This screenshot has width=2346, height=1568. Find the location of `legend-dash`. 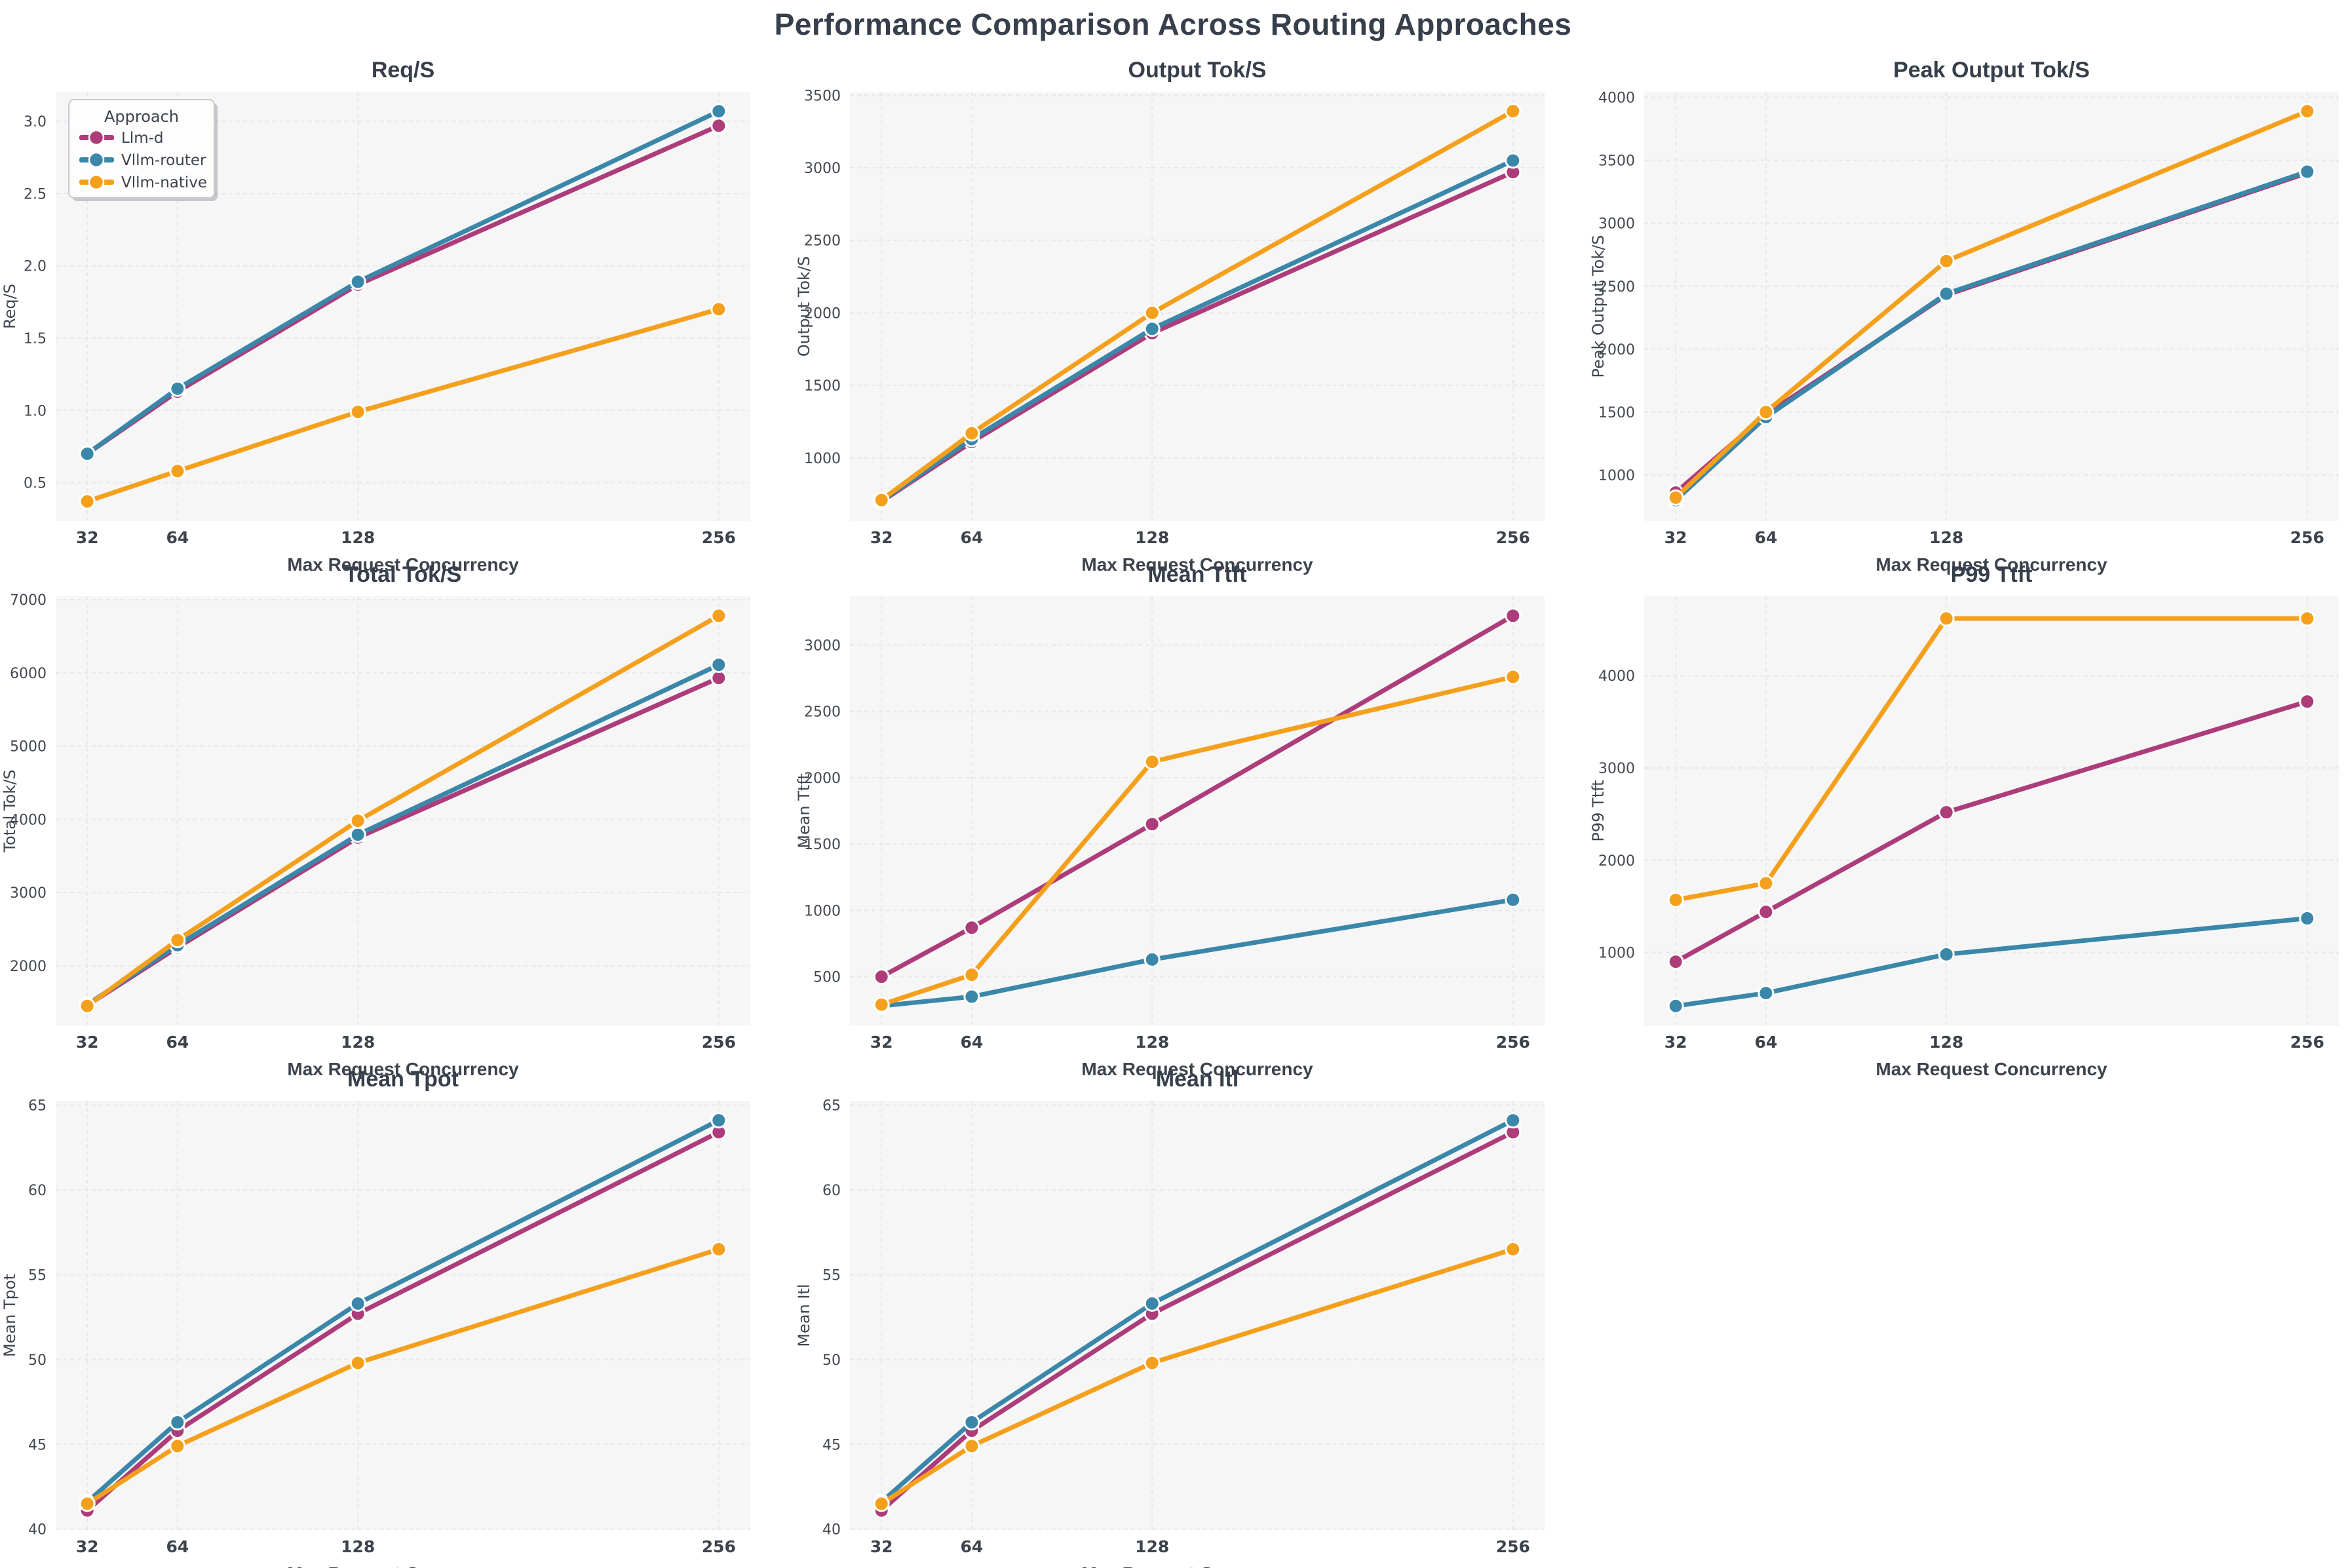

legend-dash is located at coordinates (108, 183).